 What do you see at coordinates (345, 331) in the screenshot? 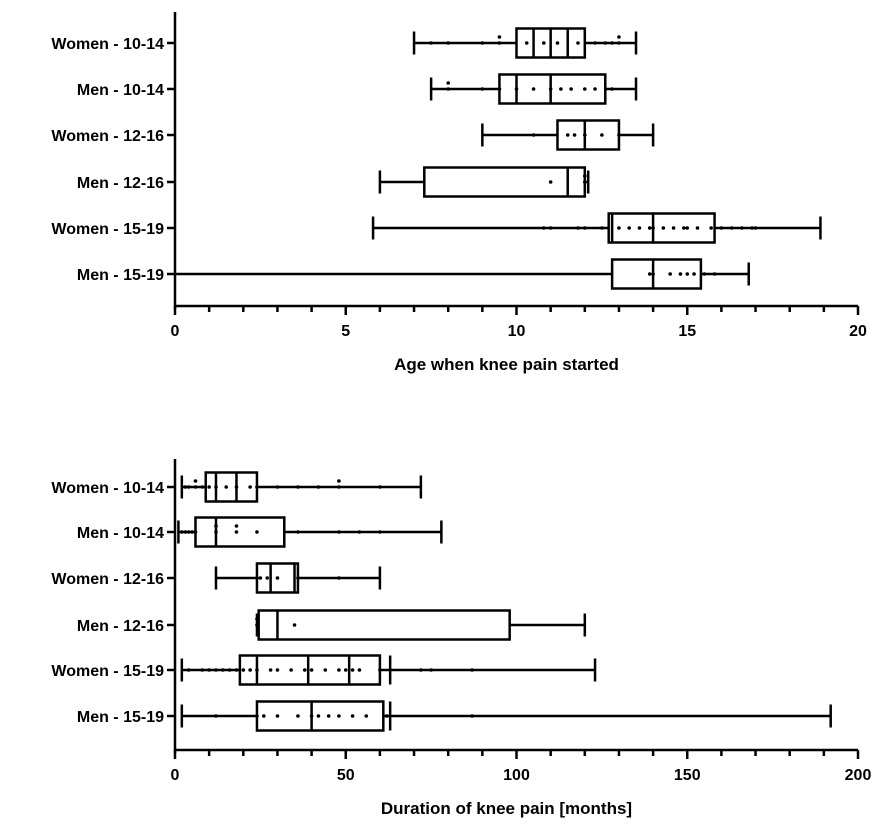
I see `x-tick-label: 5` at bounding box center [345, 331].